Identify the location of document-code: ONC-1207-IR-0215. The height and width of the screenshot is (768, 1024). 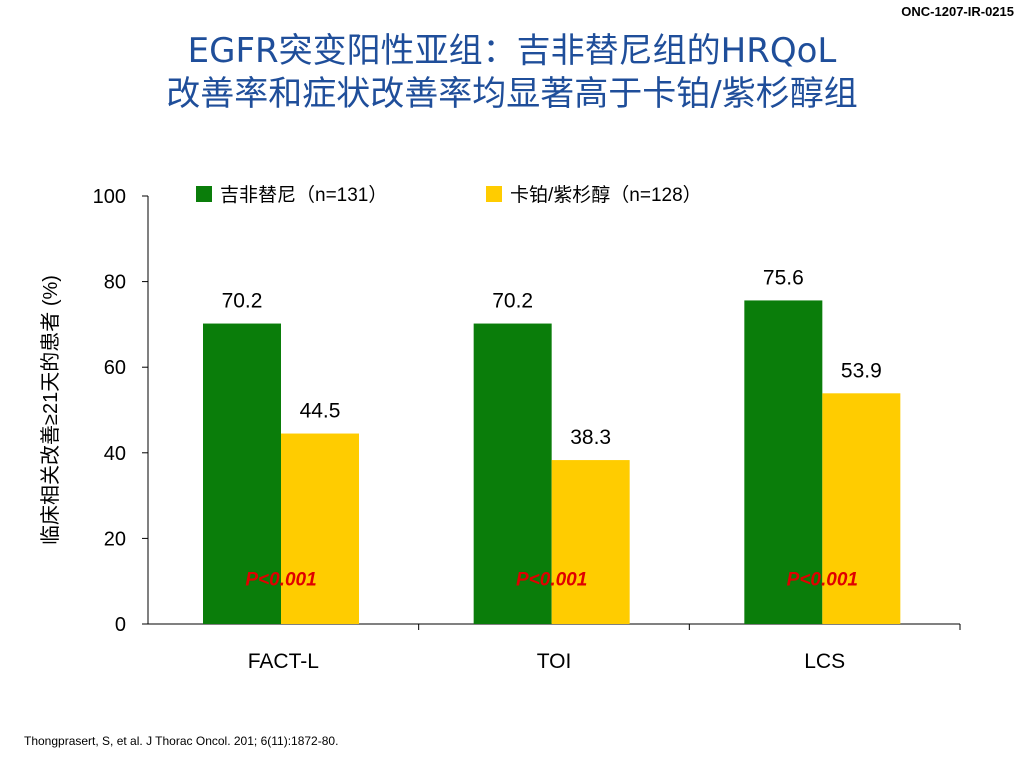
(957, 11).